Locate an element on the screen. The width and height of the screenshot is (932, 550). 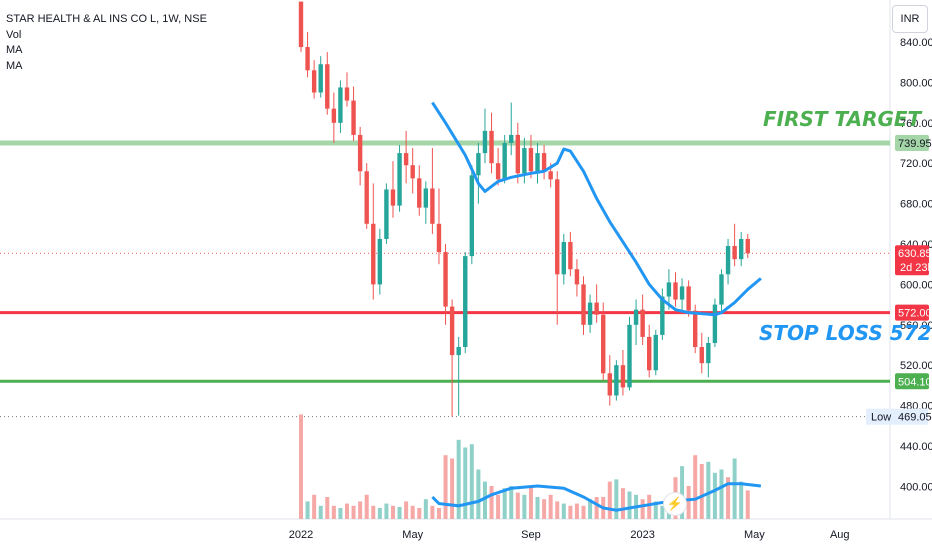
ma-indicator-label: MA is located at coordinates (14, 50).